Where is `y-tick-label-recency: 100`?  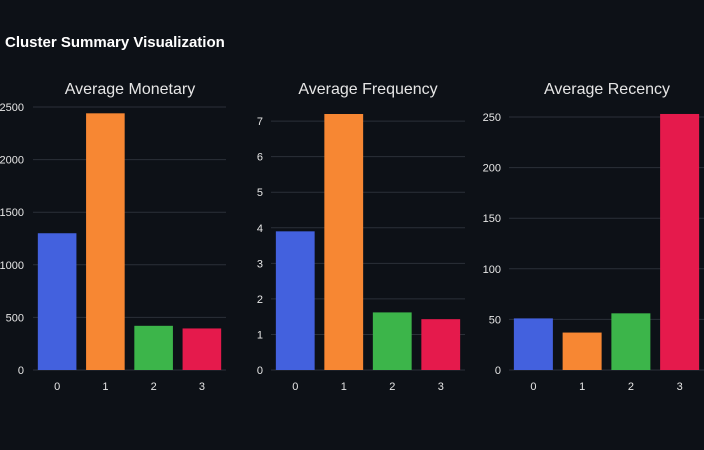
y-tick-label-recency: 100 is located at coordinates (492, 270).